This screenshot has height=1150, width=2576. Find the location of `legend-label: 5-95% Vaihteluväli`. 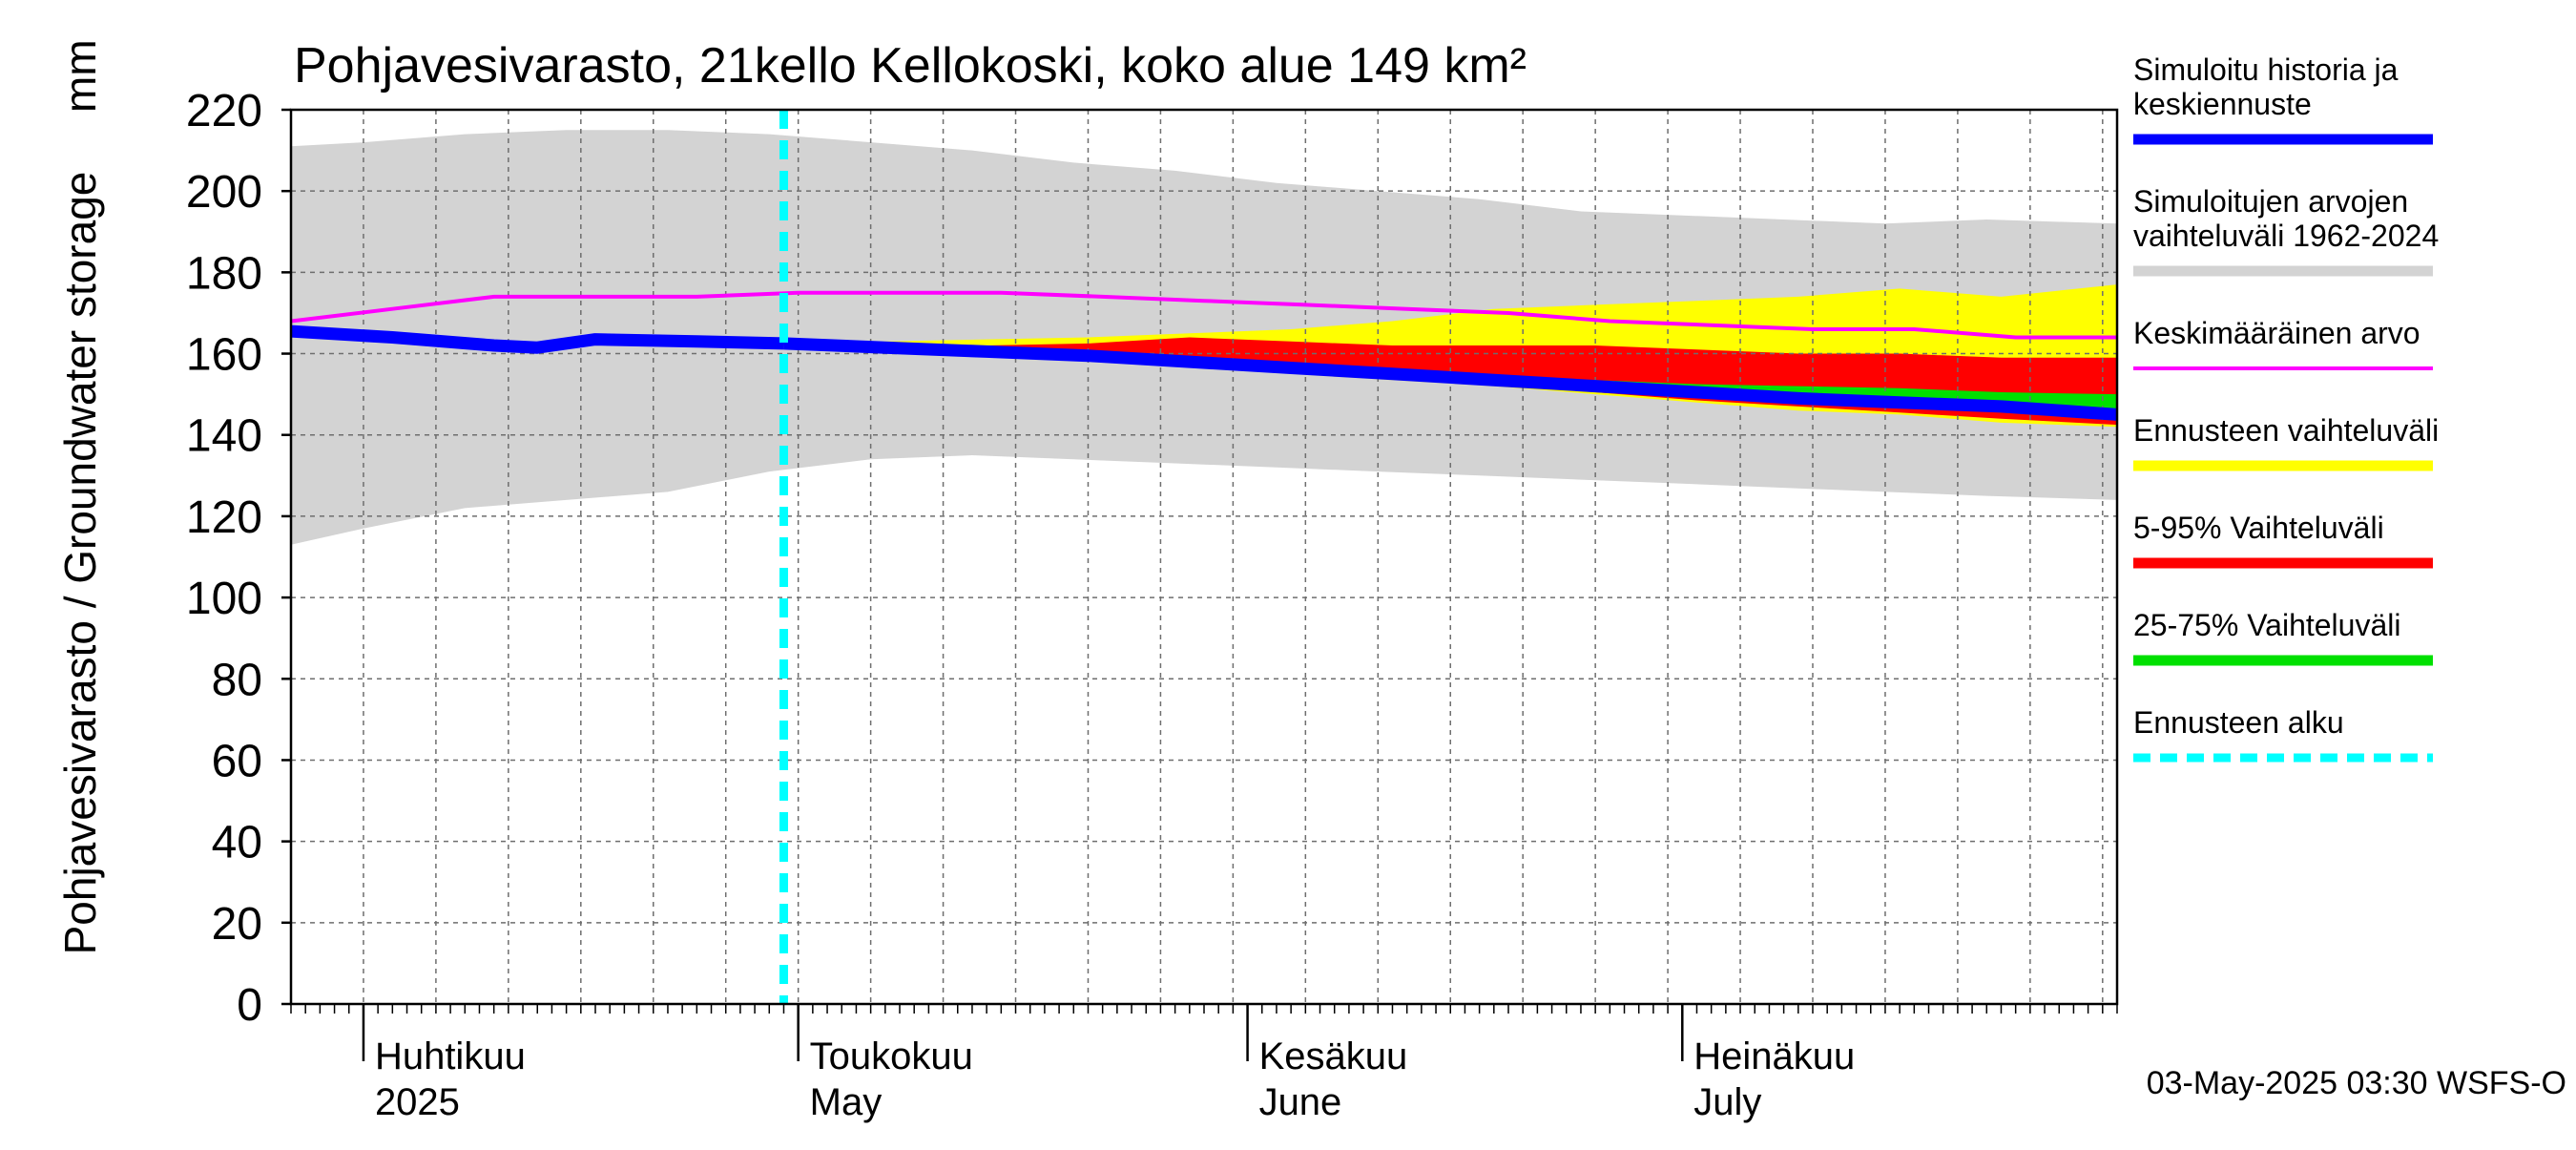

legend-label: 5-95% Vaihteluväli is located at coordinates (2258, 528).